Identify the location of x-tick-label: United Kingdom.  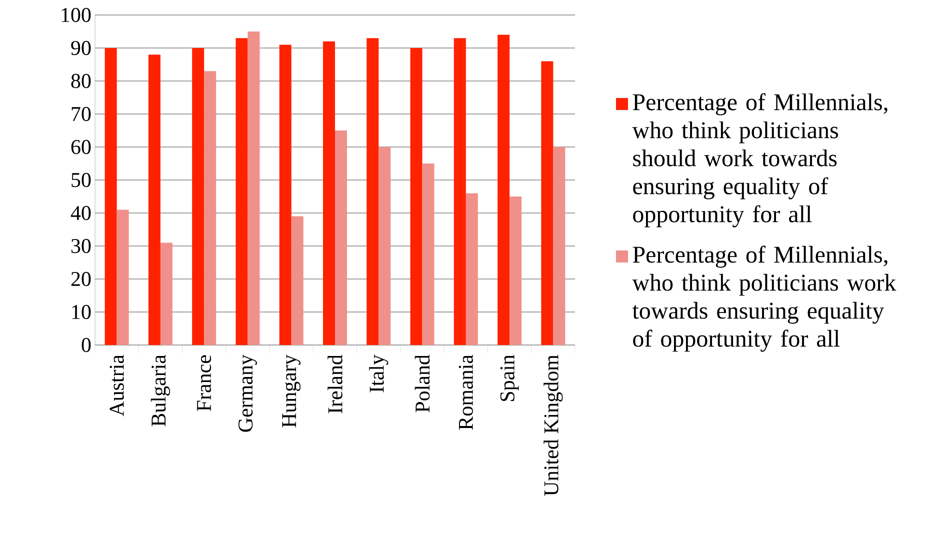
(553, 425).